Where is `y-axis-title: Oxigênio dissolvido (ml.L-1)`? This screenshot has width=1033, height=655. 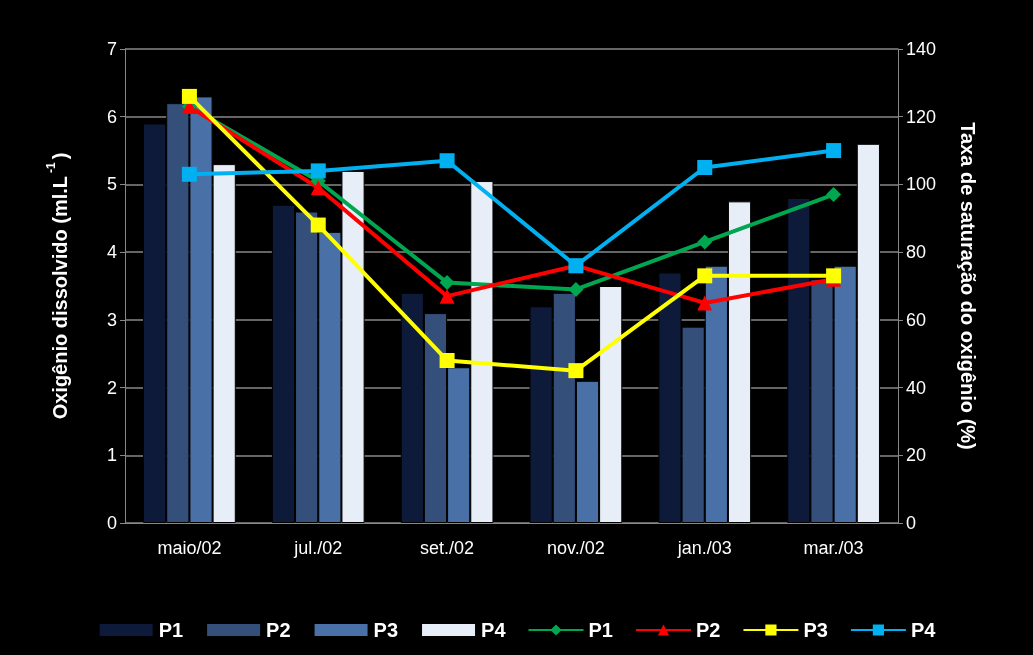
y-axis-title: Oxigênio dissolvido (ml.L-1) is located at coordinates (57, 286).